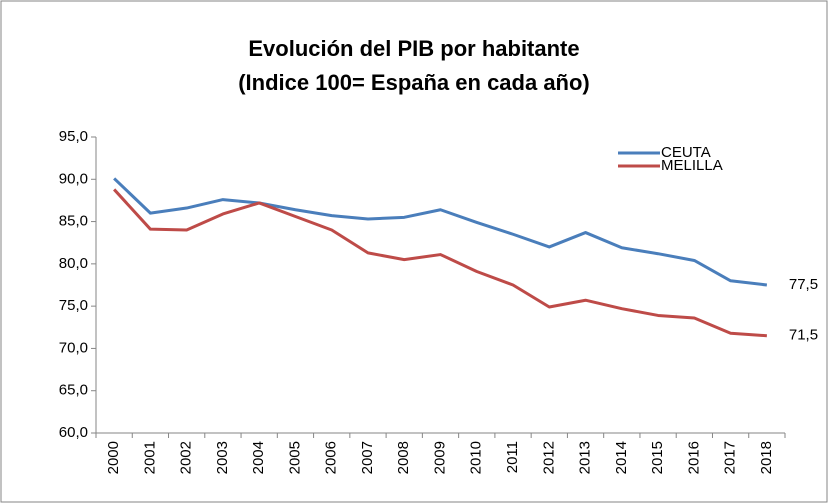 This screenshot has height=503, width=828. What do you see at coordinates (73, 263) in the screenshot?
I see `y-tick-label: 80,0` at bounding box center [73, 263].